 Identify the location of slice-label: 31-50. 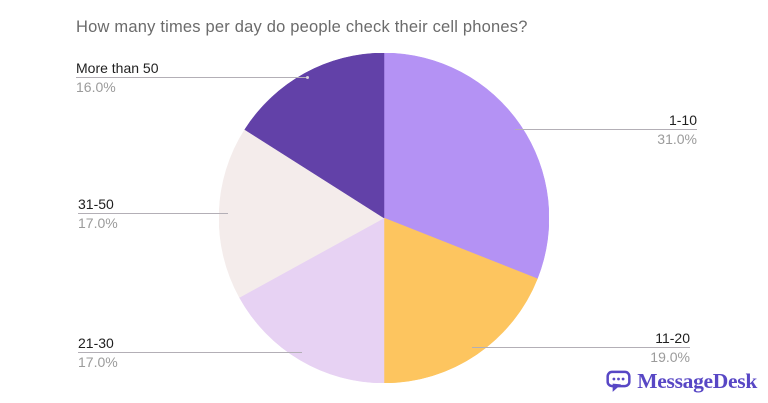
(96, 204).